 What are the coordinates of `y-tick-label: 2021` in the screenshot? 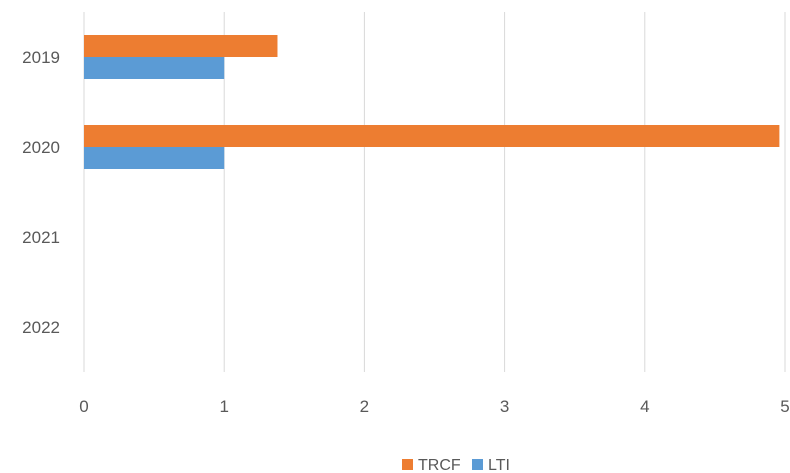 It's located at (41, 237).